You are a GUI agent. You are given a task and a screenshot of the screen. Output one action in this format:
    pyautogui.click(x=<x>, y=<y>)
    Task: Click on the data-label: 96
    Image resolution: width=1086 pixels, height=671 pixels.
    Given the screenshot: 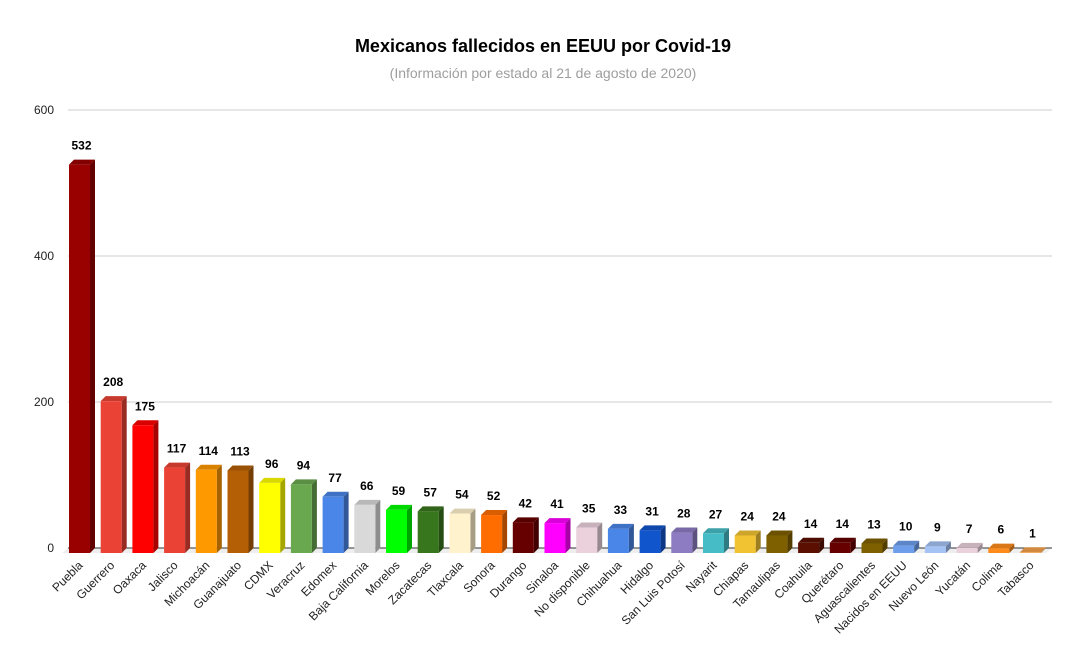 What is the action you would take?
    pyautogui.click(x=272, y=464)
    